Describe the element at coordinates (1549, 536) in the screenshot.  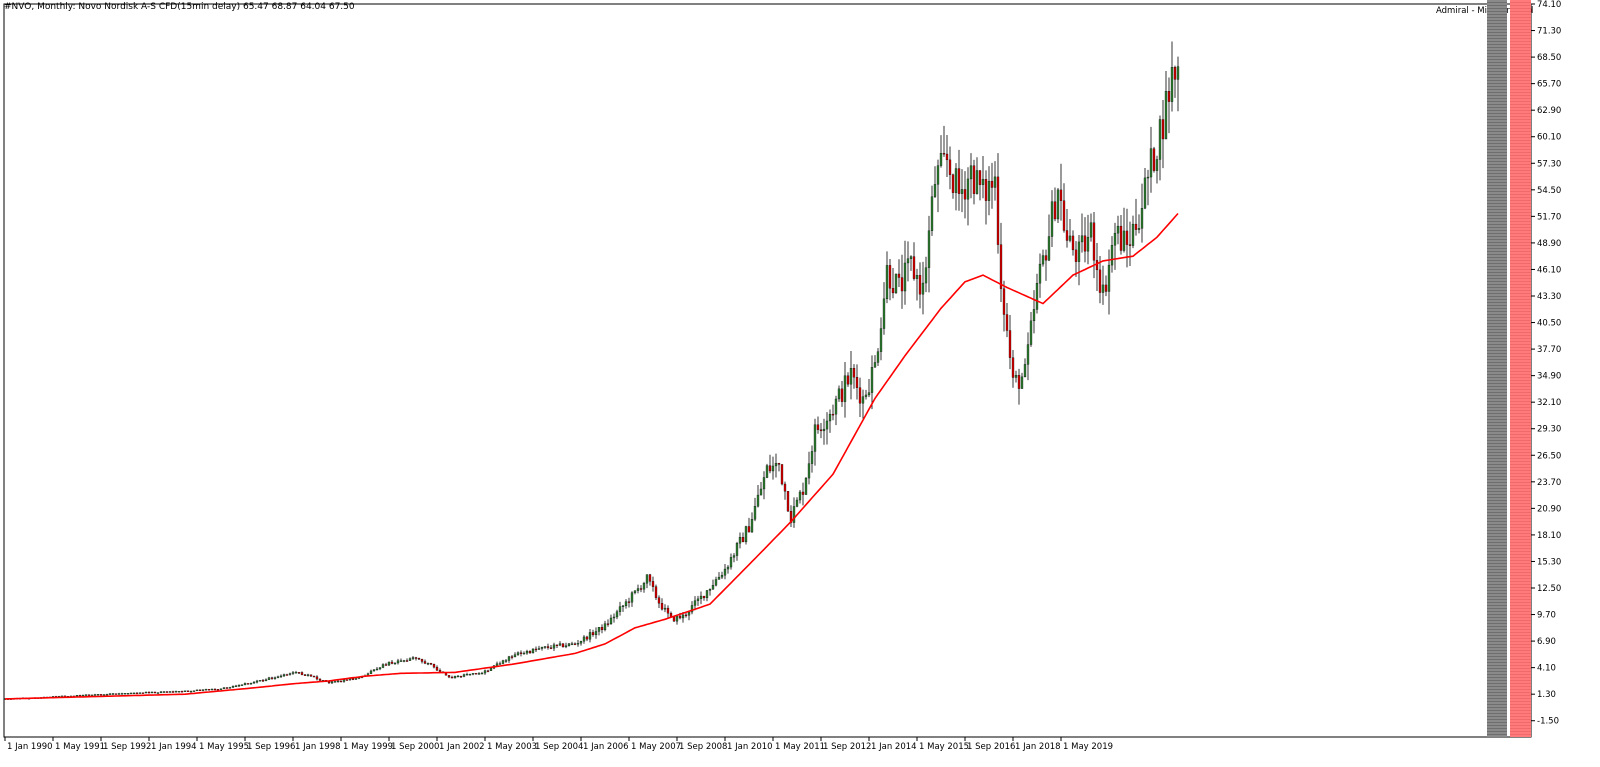
I see `y-tick-label: 18.10` at that location.